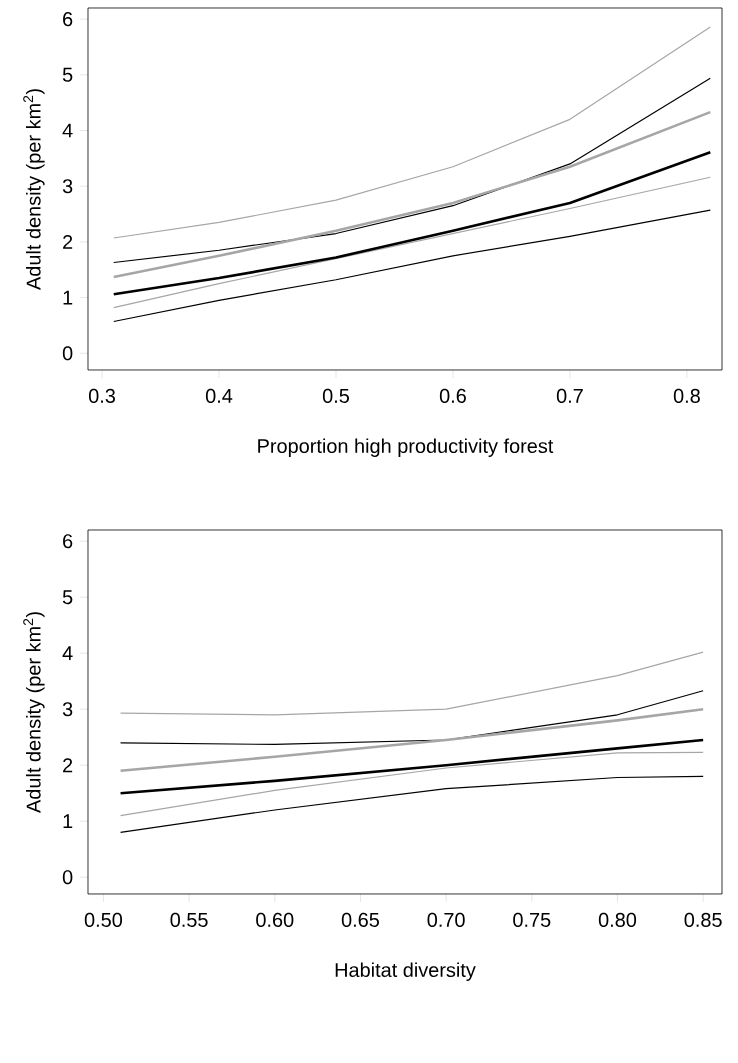  Describe the element at coordinates (405, 971) in the screenshot. I see `x-axis-title: Habitat diversity` at that location.